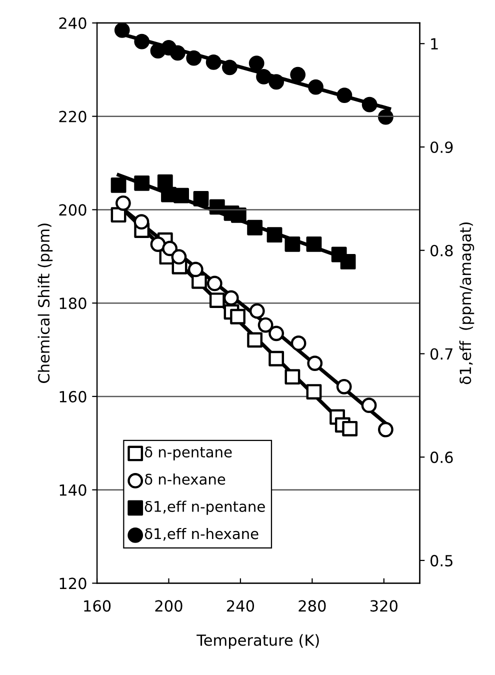  What do you see at coordinates (441, 250) in the screenshot?
I see `y2-tick-label: 0.8` at bounding box center [441, 250].